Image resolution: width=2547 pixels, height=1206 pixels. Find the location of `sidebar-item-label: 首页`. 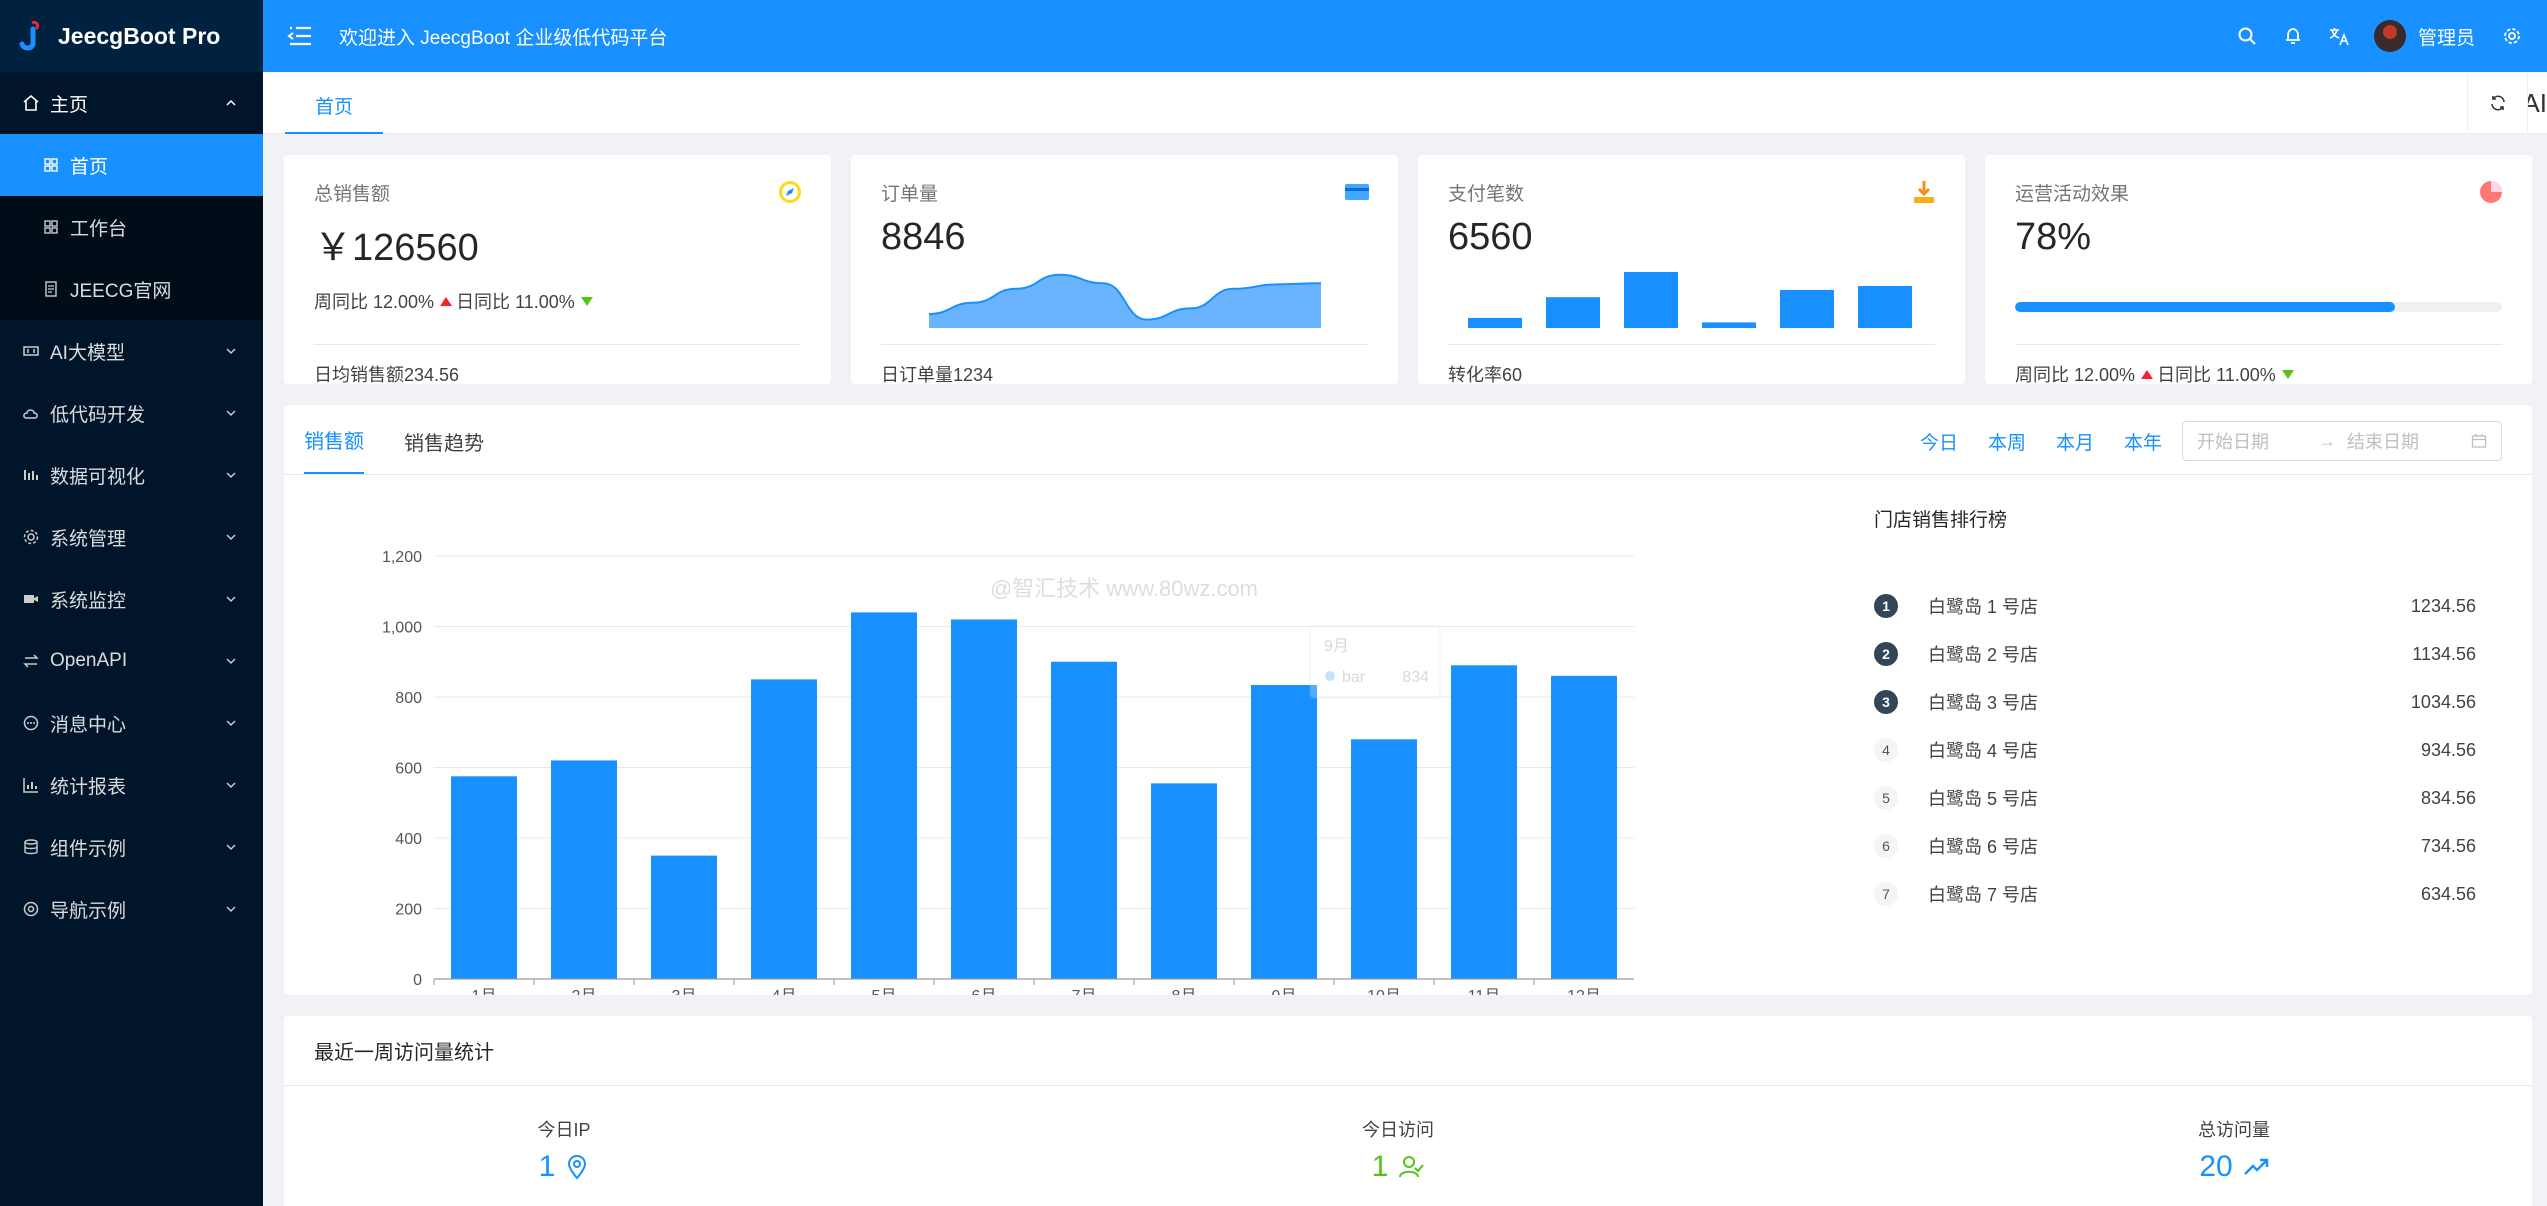

sidebar-item-label: 首页 is located at coordinates (89, 167).